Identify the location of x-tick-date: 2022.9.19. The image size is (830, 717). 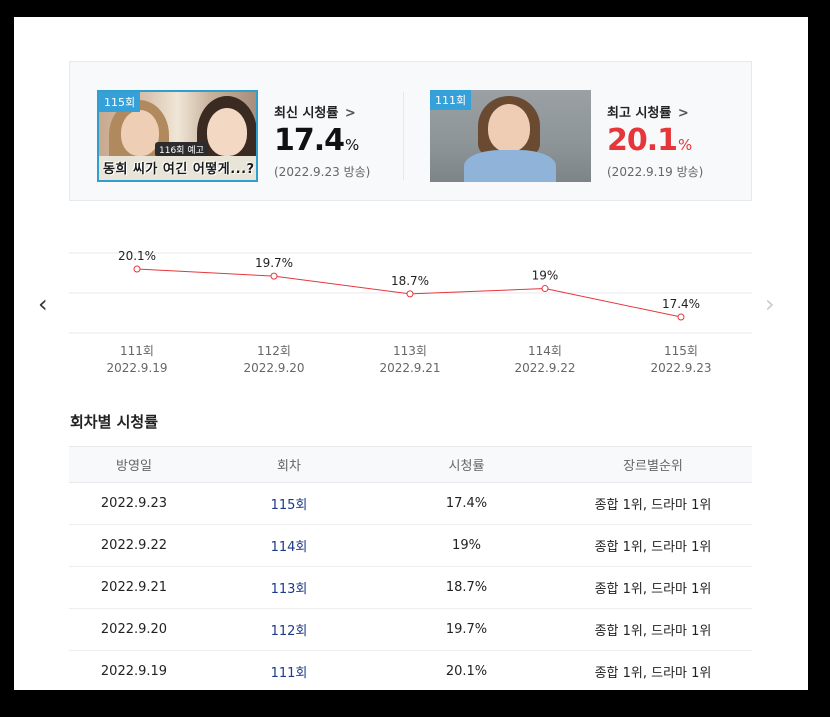
(136, 368).